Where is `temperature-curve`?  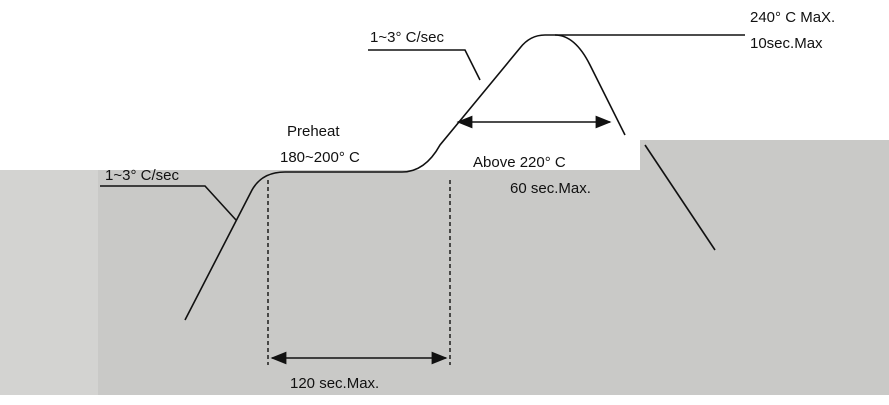
temperature-curve is located at coordinates (680, 197).